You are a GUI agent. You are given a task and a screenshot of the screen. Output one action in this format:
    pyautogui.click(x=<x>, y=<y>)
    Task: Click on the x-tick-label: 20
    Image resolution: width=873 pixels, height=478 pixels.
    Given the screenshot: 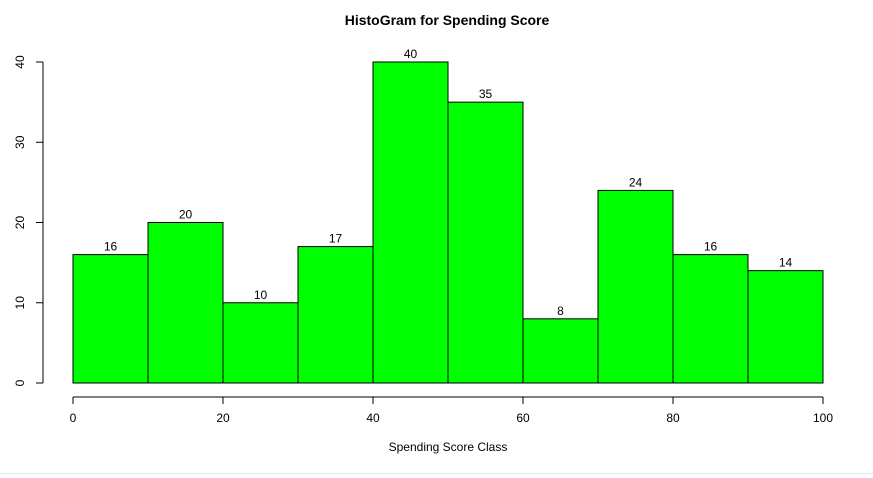 What is the action you would take?
    pyautogui.click(x=223, y=418)
    